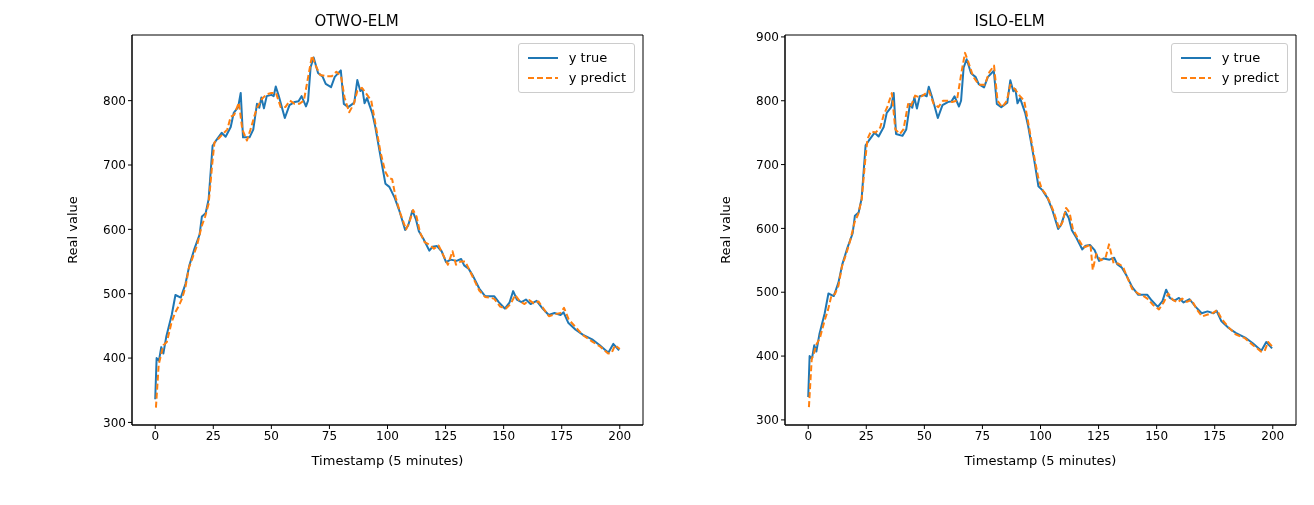 This screenshot has height=505, width=1314. Describe the element at coordinates (356, 21) in the screenshot. I see `chart-title: OTWO-ELM` at that location.